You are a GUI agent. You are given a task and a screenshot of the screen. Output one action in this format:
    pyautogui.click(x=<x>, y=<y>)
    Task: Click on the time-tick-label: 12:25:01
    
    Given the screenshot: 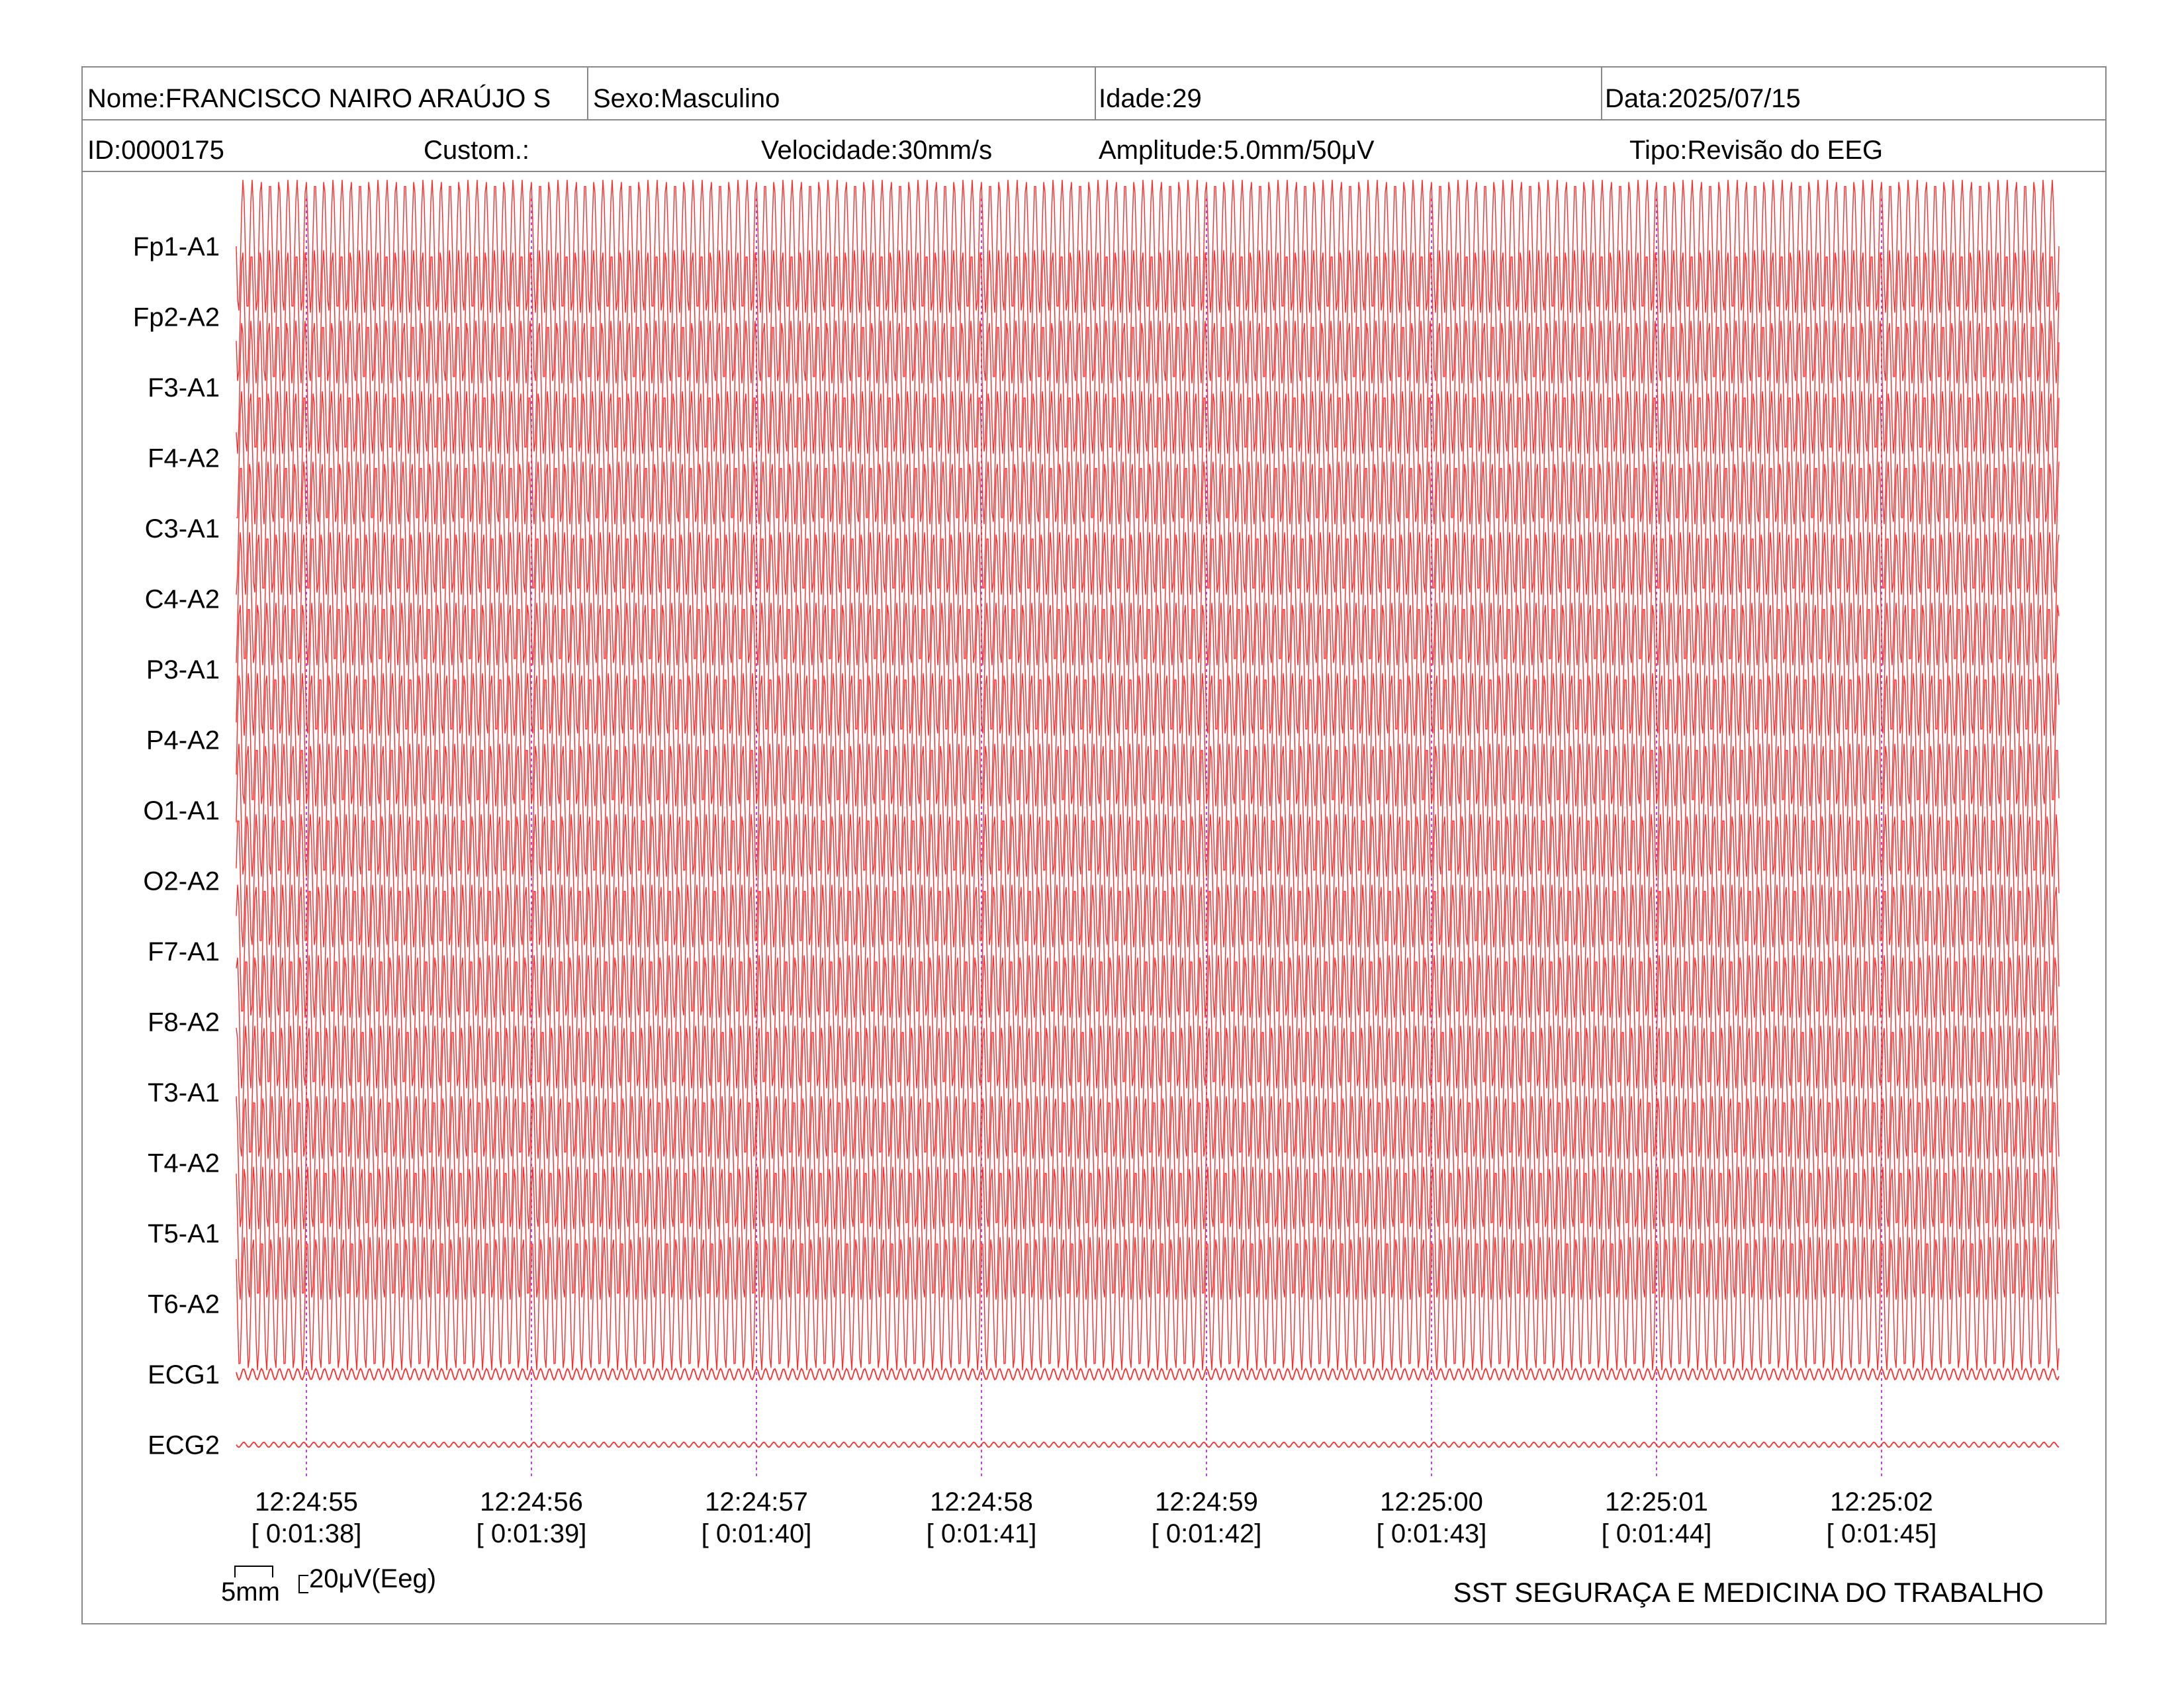 What is the action you would take?
    pyautogui.click(x=1656, y=1502)
    